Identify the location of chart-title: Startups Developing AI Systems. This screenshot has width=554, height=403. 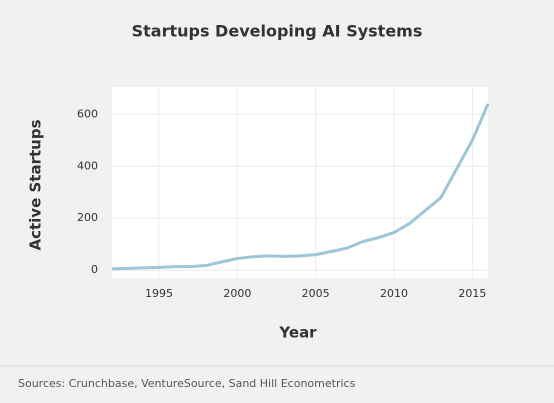
(277, 31).